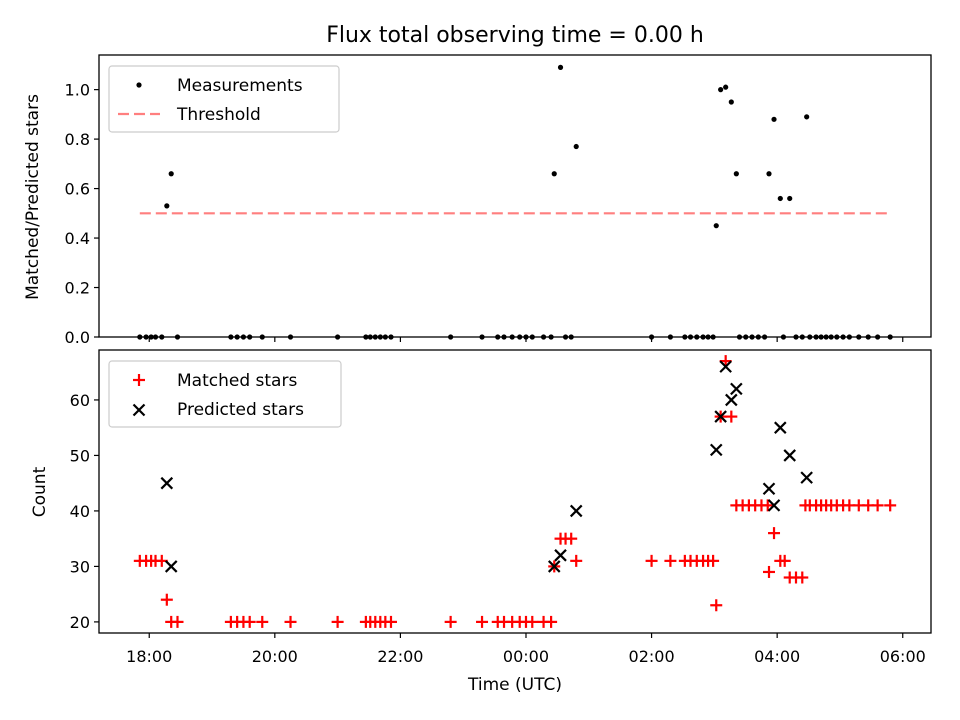 The width and height of the screenshot is (960, 720). I want to click on x-tick-label: 02:00, so click(652, 656).